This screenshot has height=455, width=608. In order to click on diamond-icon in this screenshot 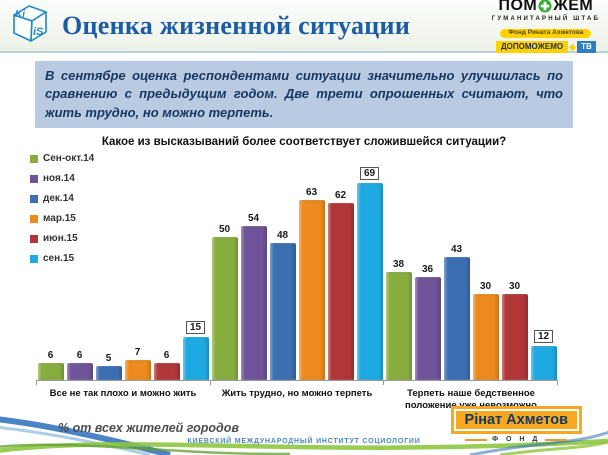, I will do `click(573, 47)`.